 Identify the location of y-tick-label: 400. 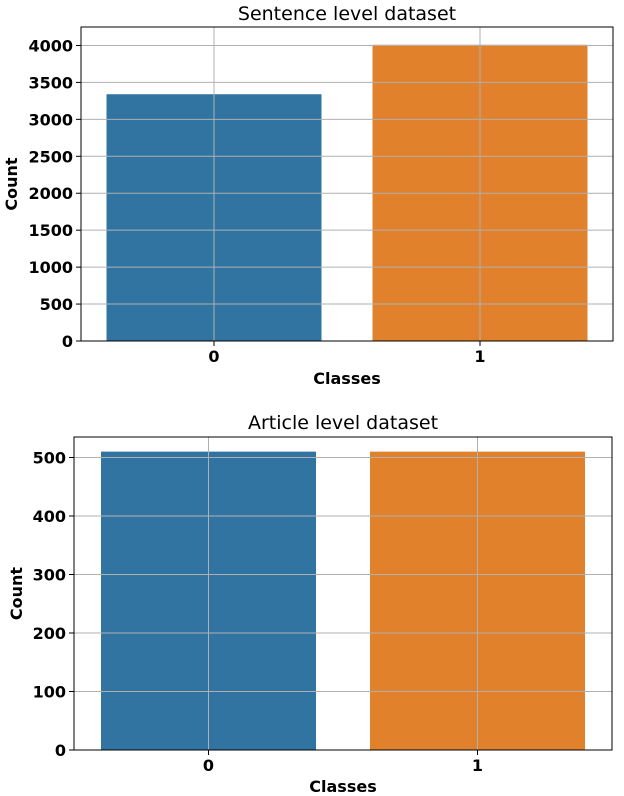
(49, 516).